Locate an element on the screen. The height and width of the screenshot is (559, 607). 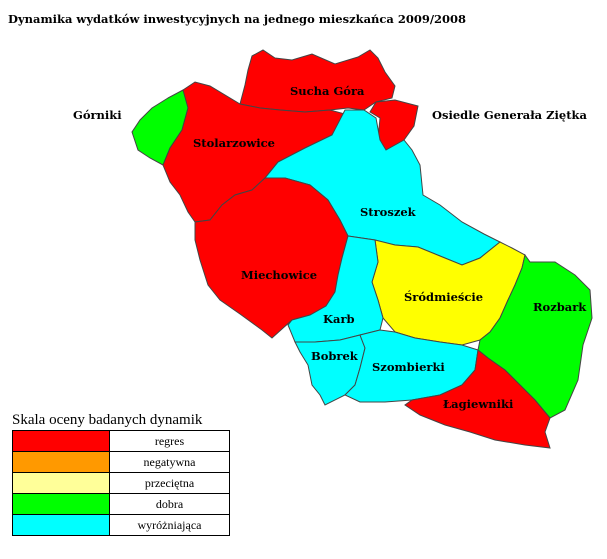
legend-row-regres: regres is located at coordinates (121, 441).